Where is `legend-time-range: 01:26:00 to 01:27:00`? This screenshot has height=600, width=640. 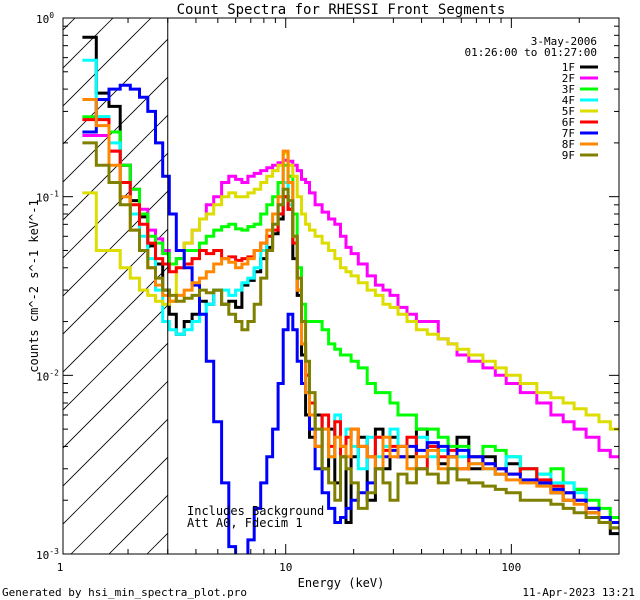 legend-time-range: 01:26:00 to 01:27:00 is located at coordinates (531, 52).